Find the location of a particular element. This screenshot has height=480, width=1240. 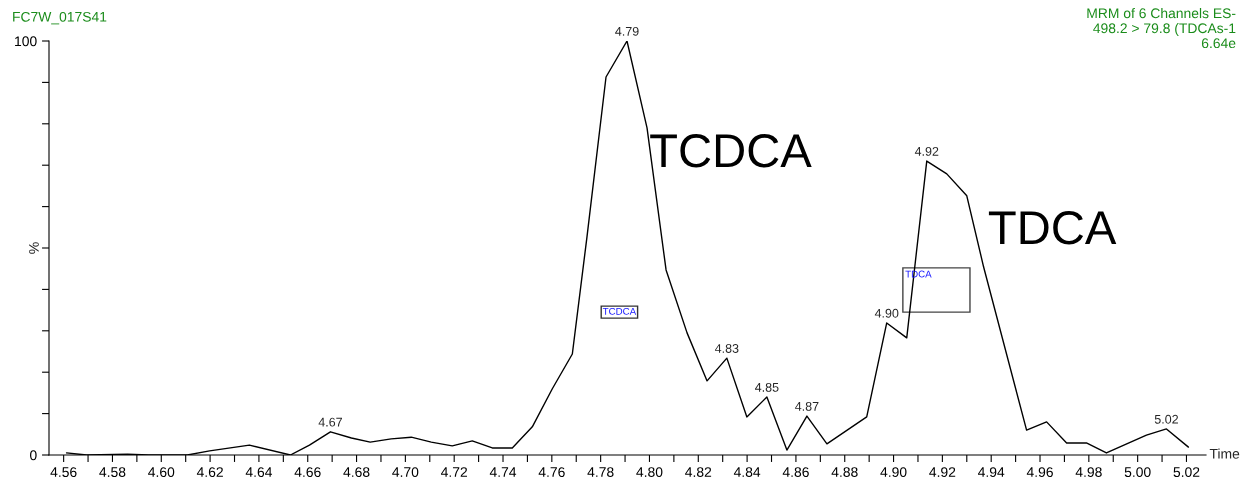

y-tick-label: 100 is located at coordinates (26, 41).